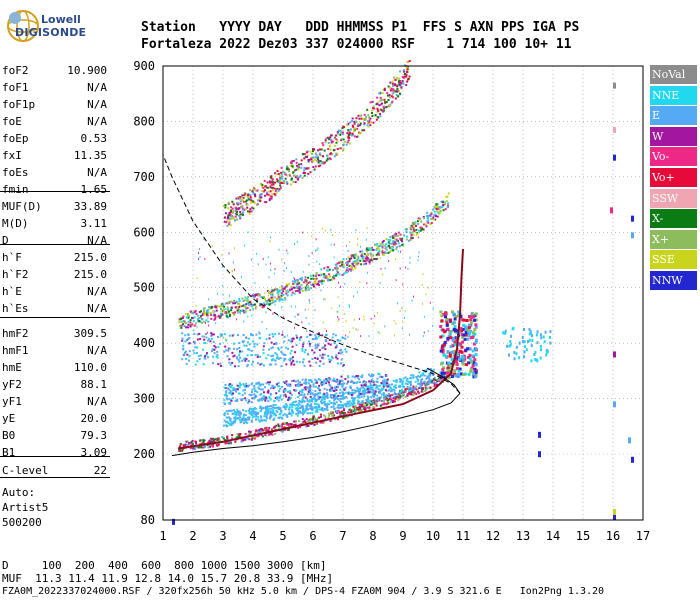 This screenshot has width=700, height=600. Describe the element at coordinates (54, 291) in the screenshot. I see `param-row: h`E N/A` at that location.